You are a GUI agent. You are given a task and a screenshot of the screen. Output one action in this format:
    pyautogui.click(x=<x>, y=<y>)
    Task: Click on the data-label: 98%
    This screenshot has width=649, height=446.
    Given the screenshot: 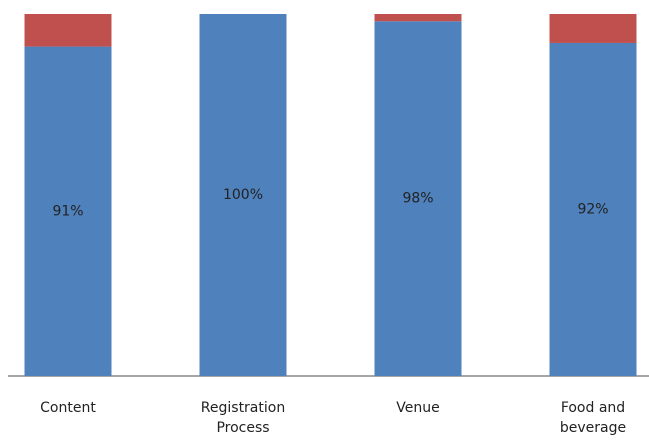 What is the action you would take?
    pyautogui.click(x=417, y=199)
    